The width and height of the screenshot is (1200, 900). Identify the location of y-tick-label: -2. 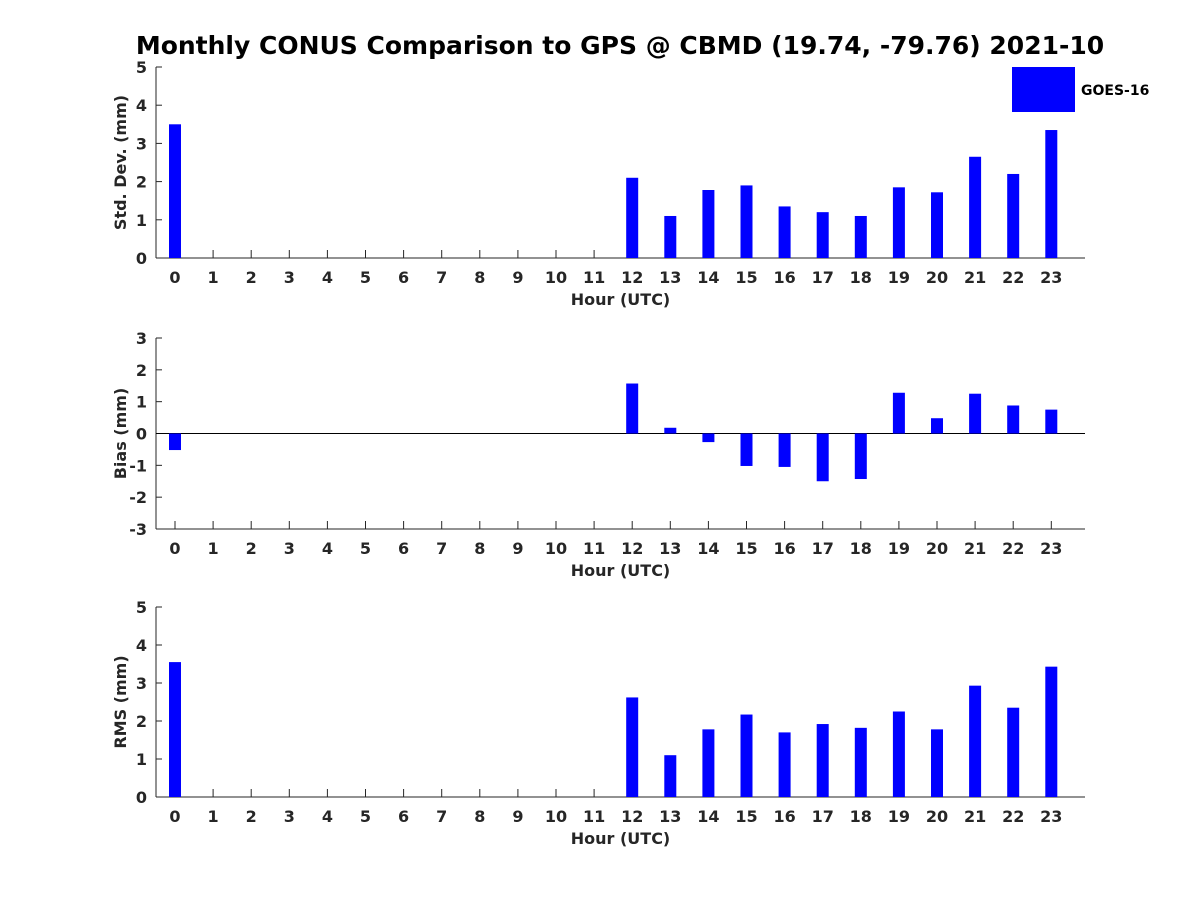
(138, 497).